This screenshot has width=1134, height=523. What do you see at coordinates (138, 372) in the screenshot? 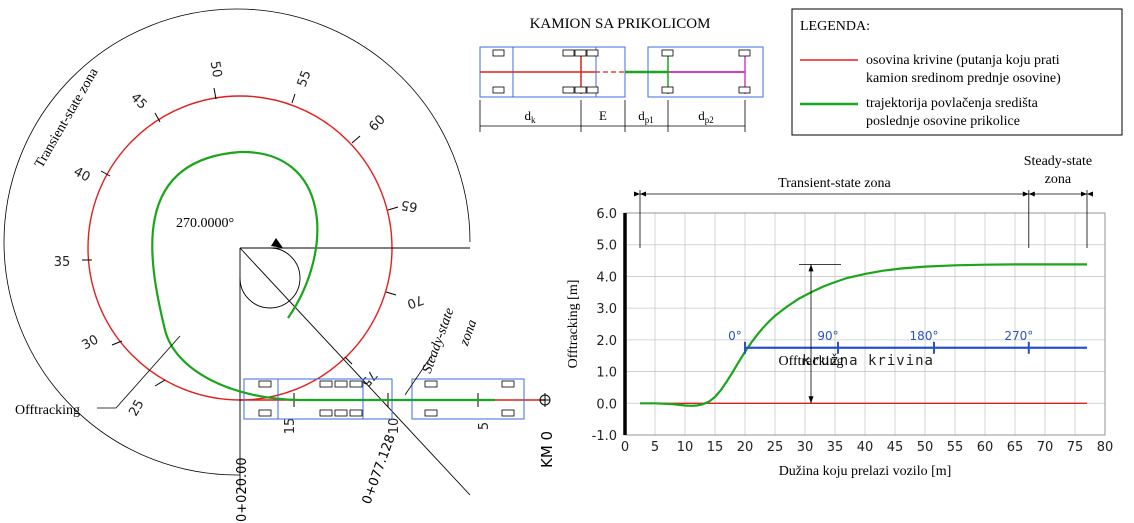
I see `offtracking-leader` at bounding box center [138, 372].